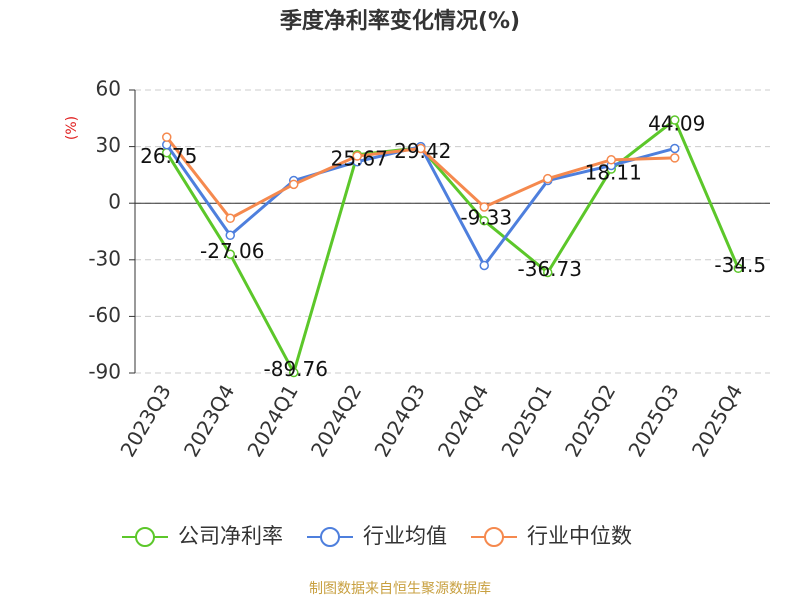  I want to click on x-tick-label: 2024Q3, so click(399, 420).